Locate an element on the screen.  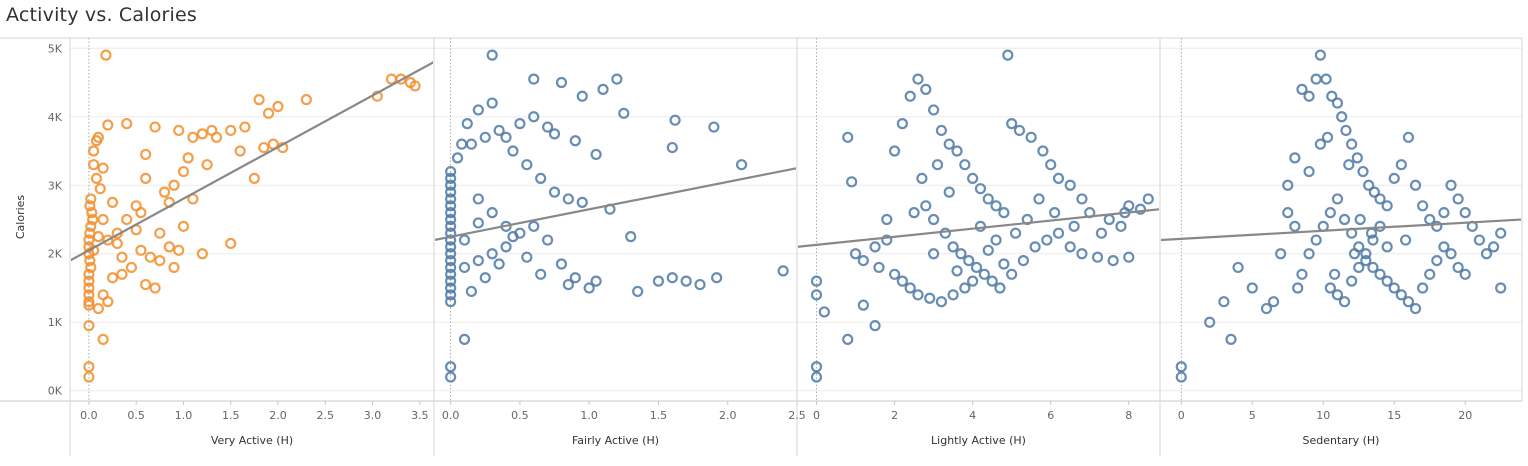
x-axis-label: Lightly Active (H) is located at coordinates (978, 440).